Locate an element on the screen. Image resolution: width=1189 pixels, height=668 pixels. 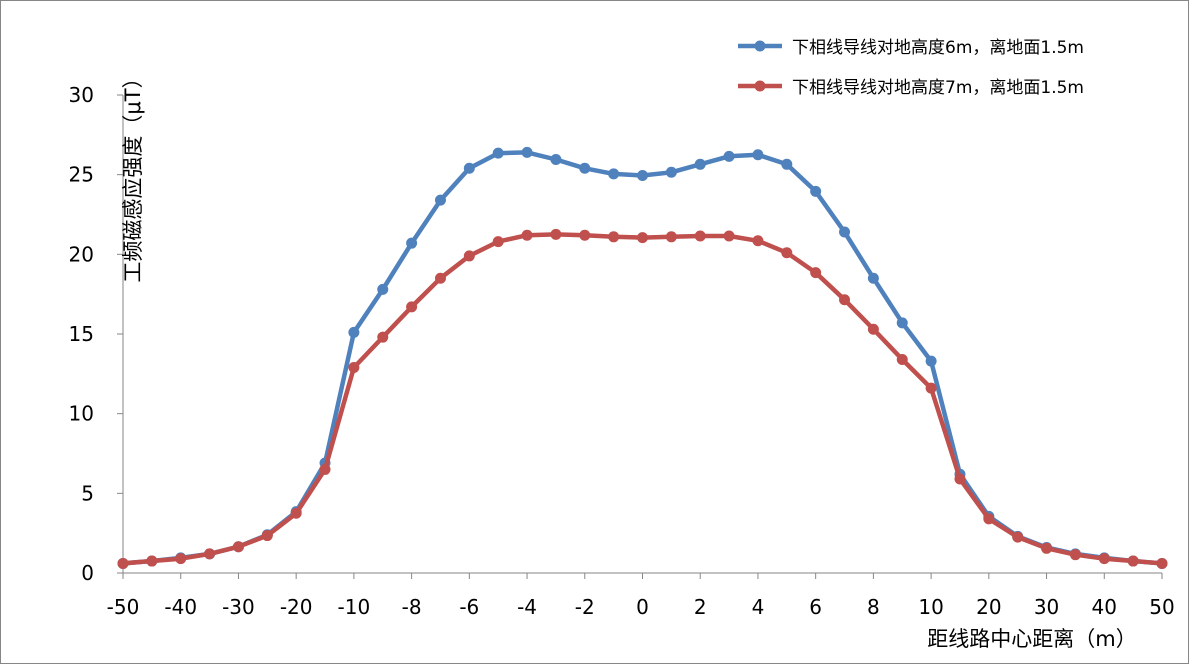
legend-item-1: 下相线导线对地高度6m，离地面1.5m is located at coordinates (911, 48).